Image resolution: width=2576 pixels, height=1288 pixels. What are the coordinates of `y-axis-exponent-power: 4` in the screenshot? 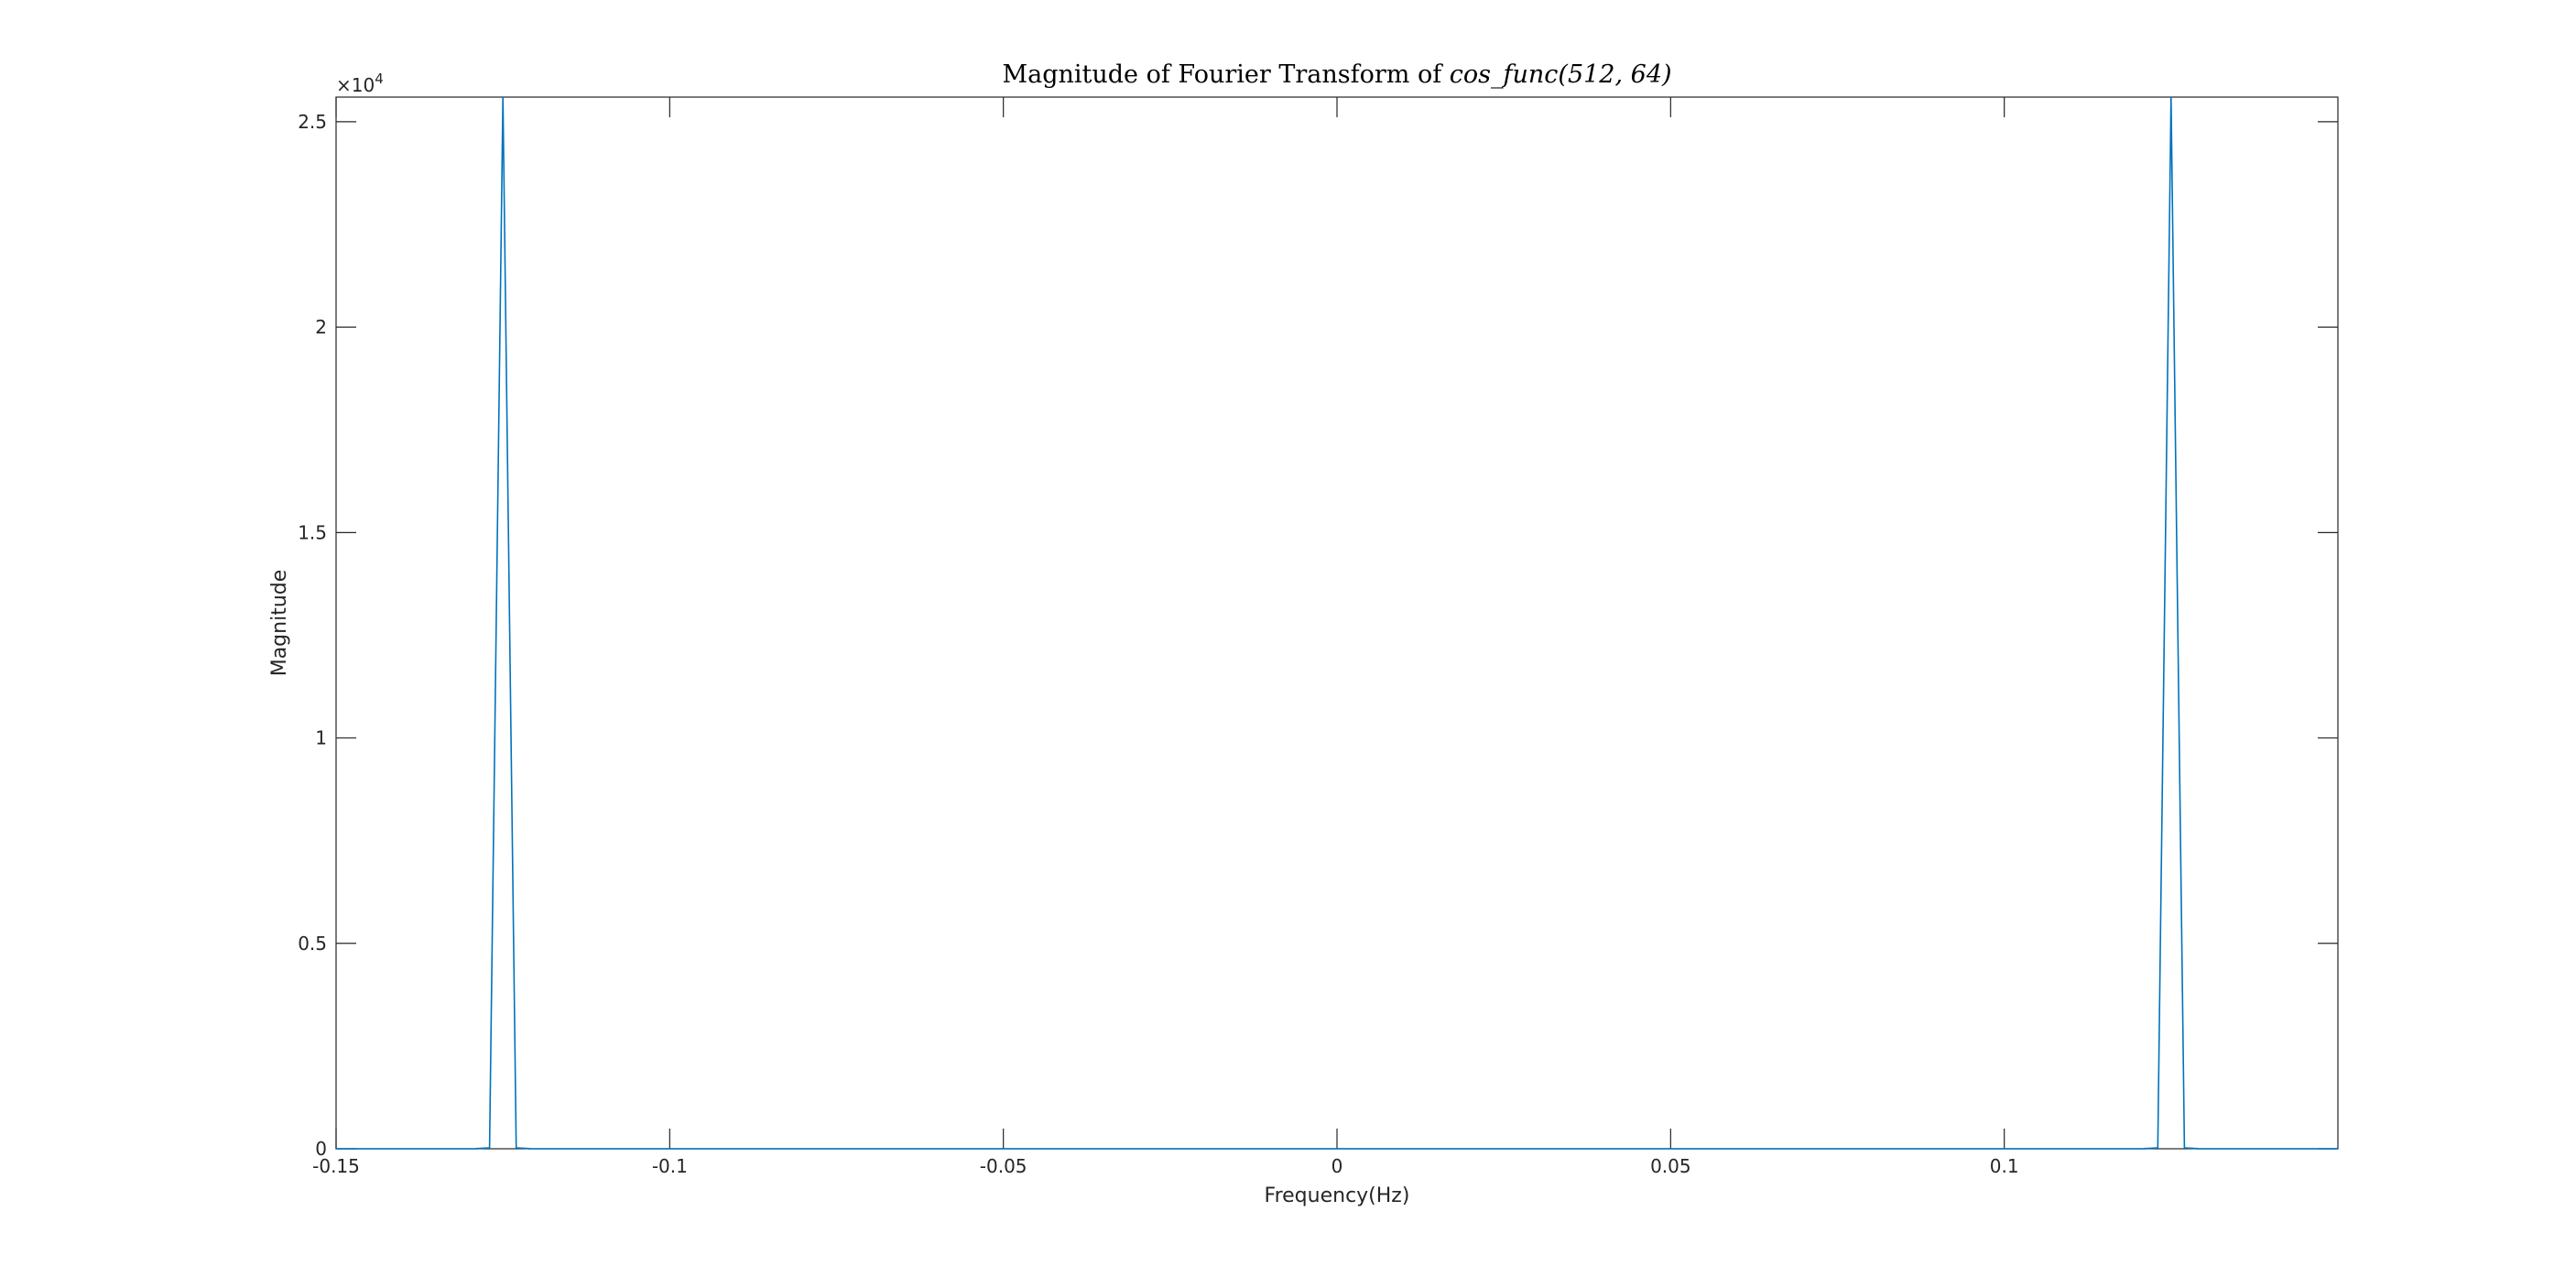 It's located at (379, 79).